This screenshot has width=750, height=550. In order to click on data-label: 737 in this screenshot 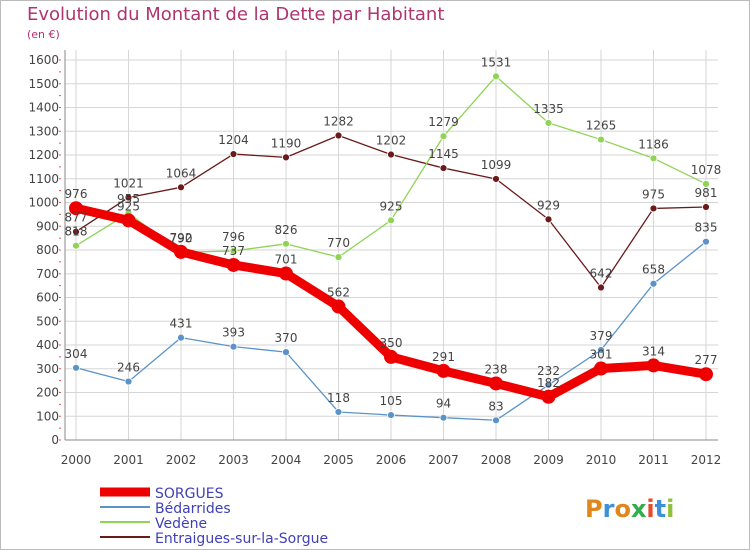, I will do `click(233, 251)`.